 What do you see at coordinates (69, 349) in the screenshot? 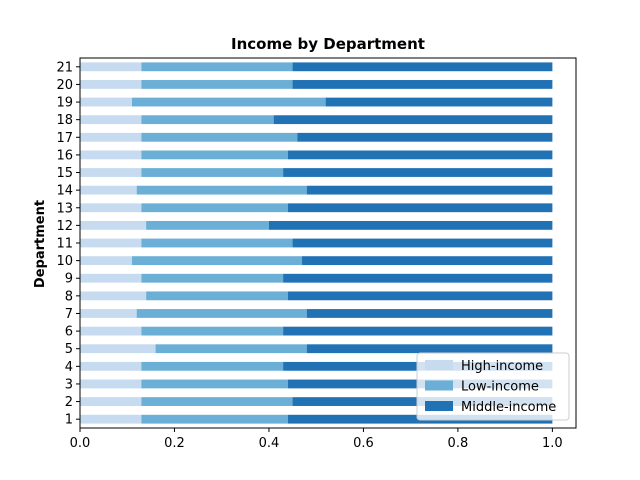
I see `y-tick-label: 5` at bounding box center [69, 349].